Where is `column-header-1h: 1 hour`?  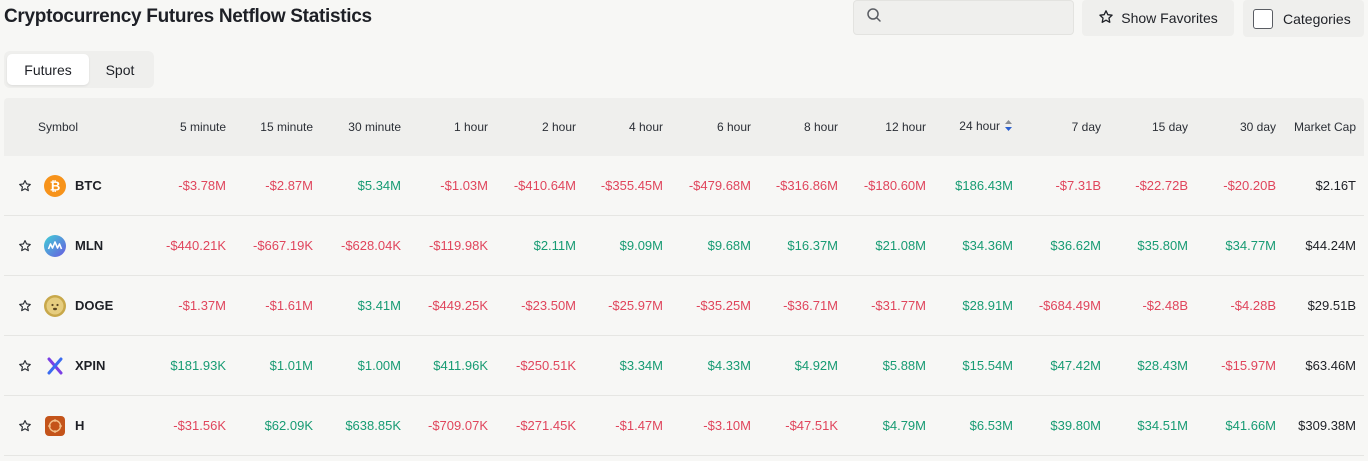
column-header-1h: 1 hour is located at coordinates (470, 127).